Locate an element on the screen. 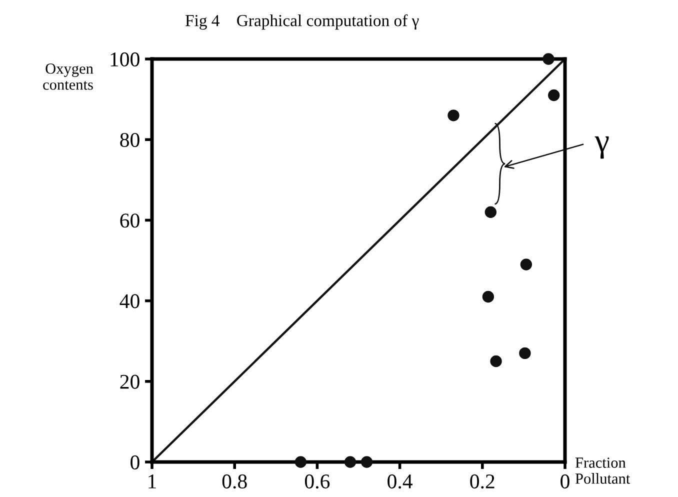 The height and width of the screenshot is (497, 678). x-tick-label: 0.4 is located at coordinates (400, 481).